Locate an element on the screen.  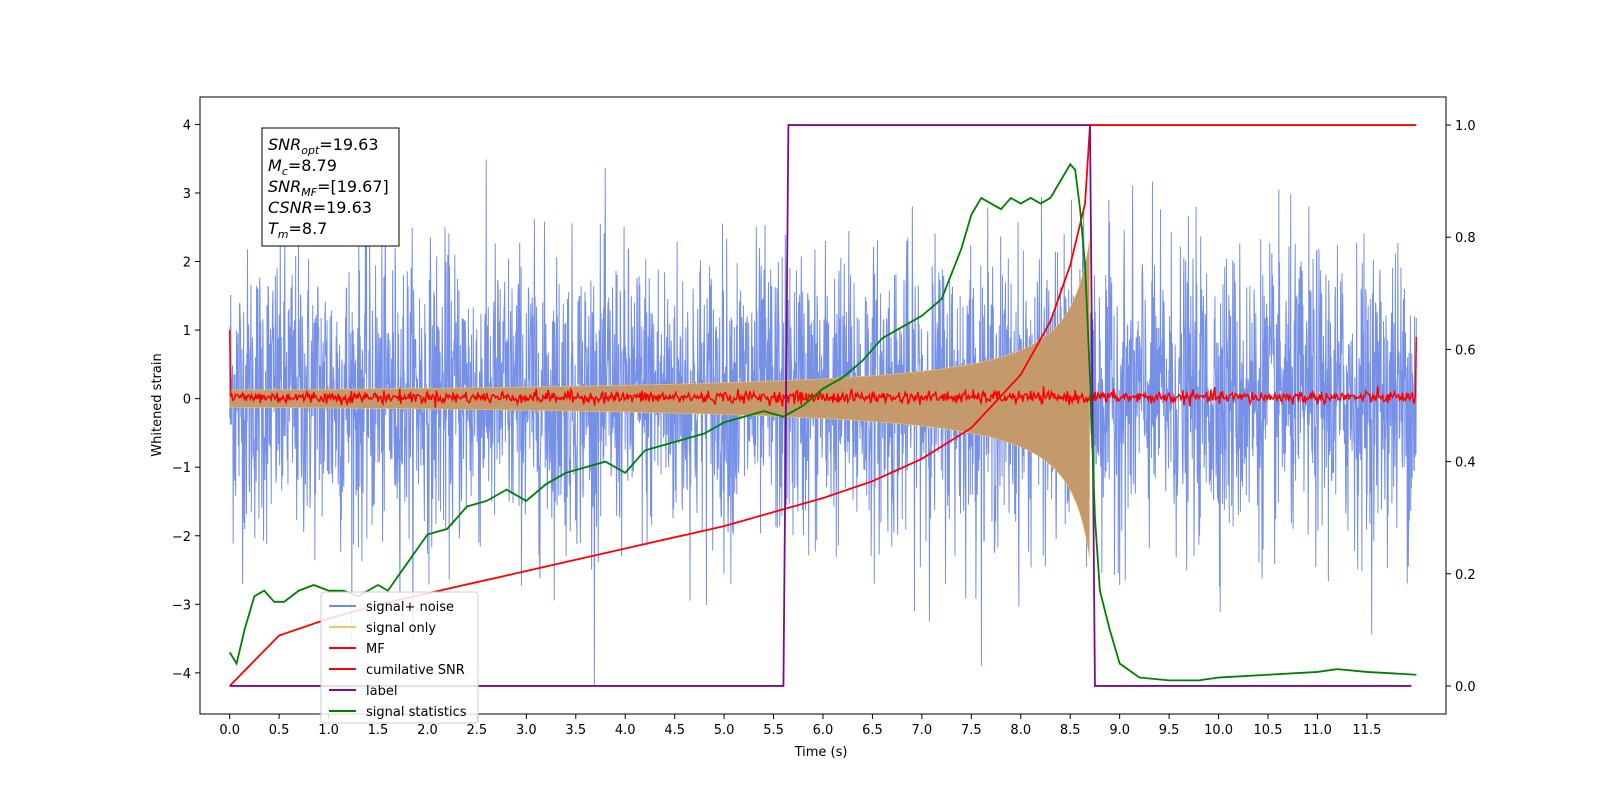
x-tick-label: 6.5 is located at coordinates (872, 730).